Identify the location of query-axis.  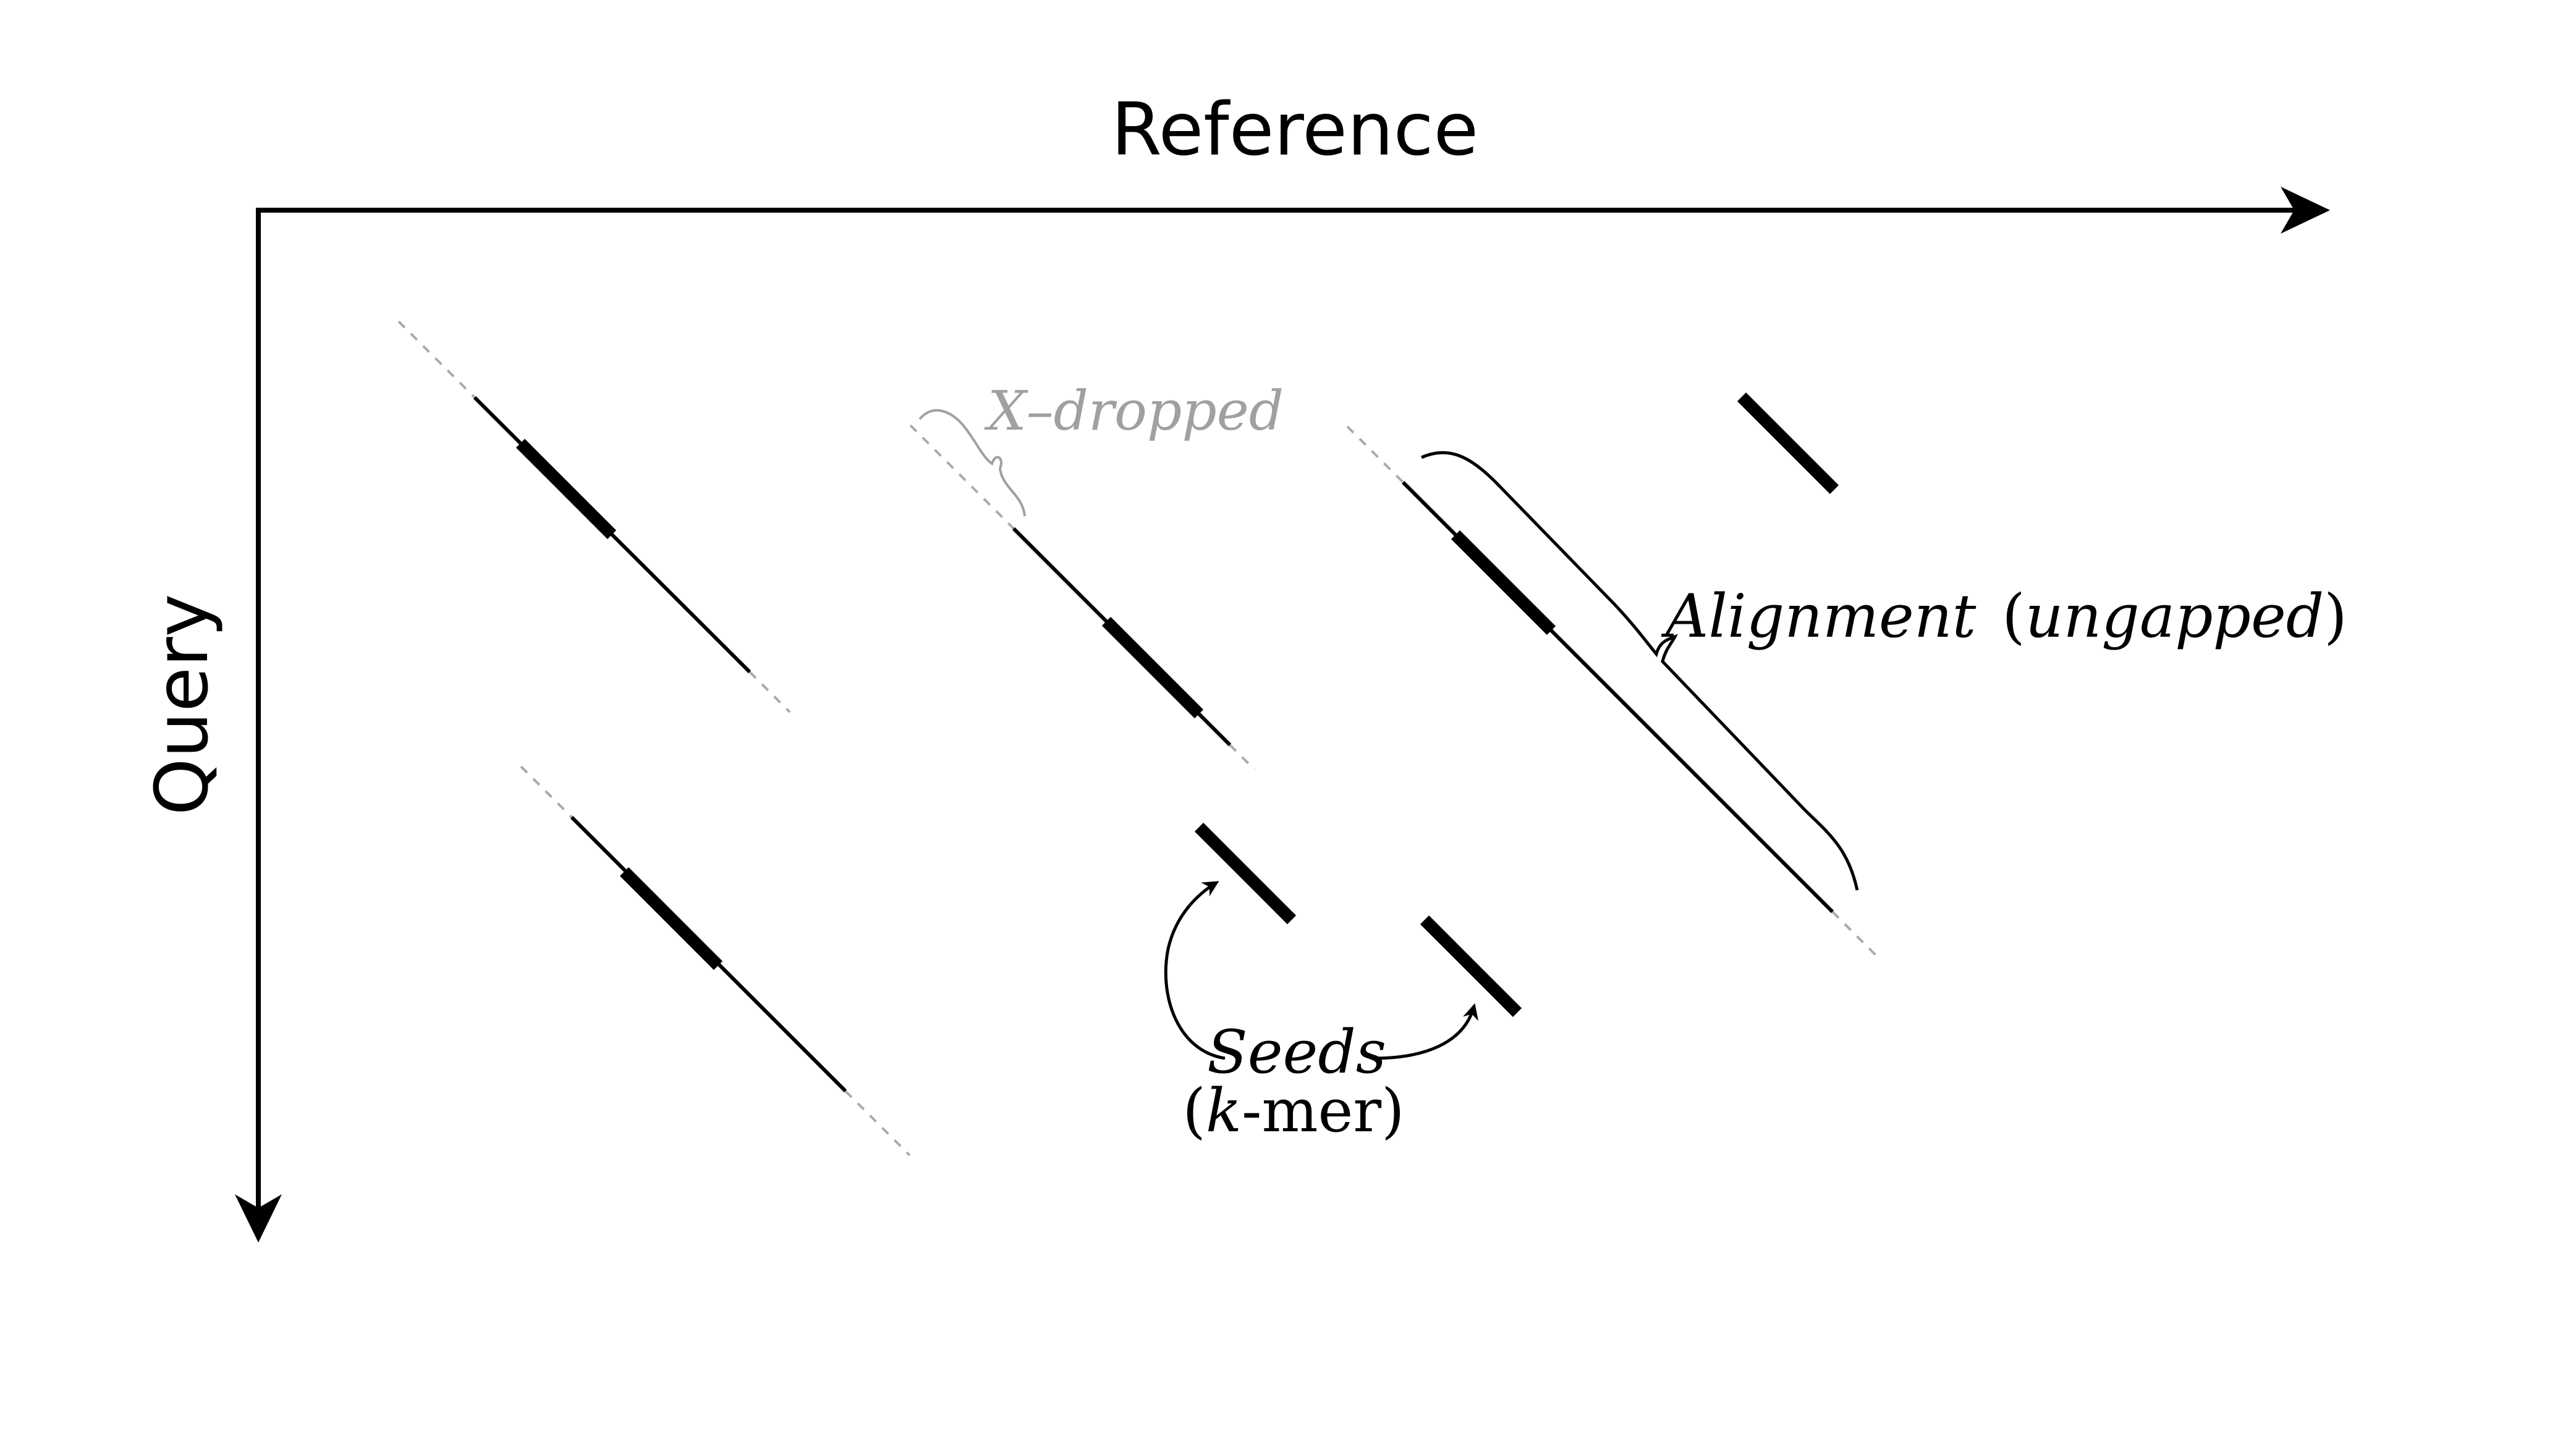
(258, 725).